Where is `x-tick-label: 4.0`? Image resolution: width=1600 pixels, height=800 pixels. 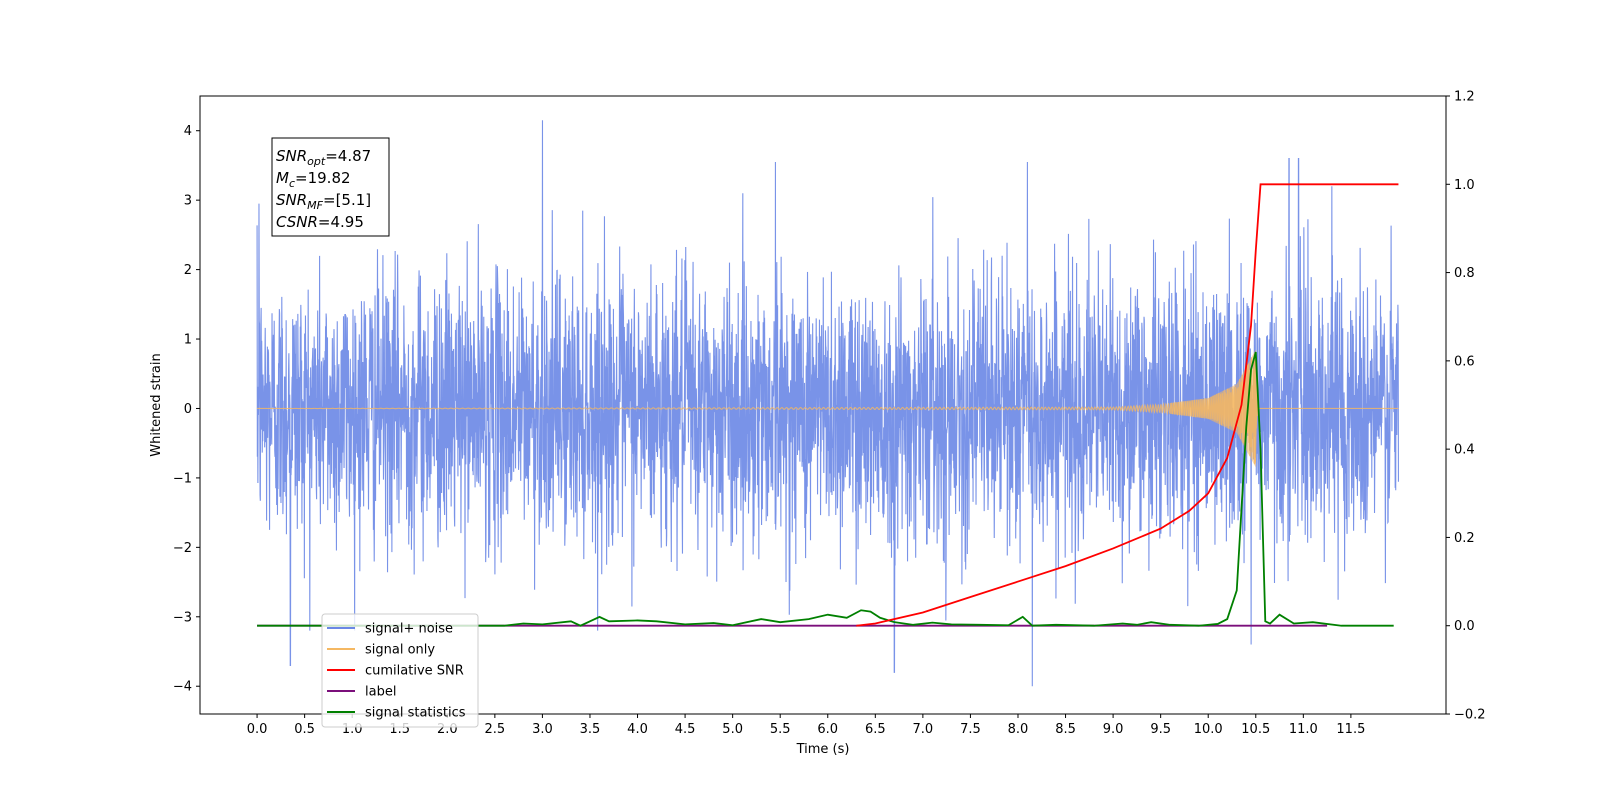 x-tick-label: 4.0 is located at coordinates (637, 729).